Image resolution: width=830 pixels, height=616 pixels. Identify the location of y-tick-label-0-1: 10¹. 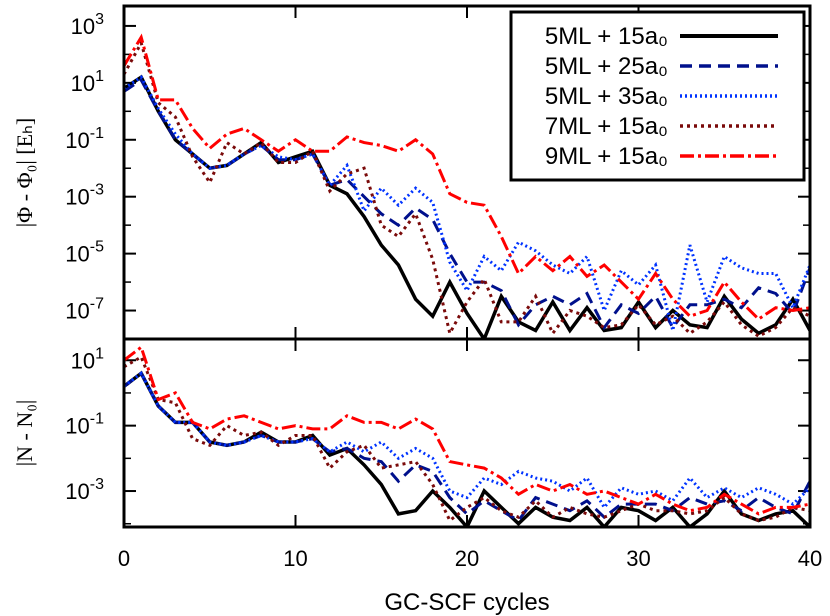
(87, 82).